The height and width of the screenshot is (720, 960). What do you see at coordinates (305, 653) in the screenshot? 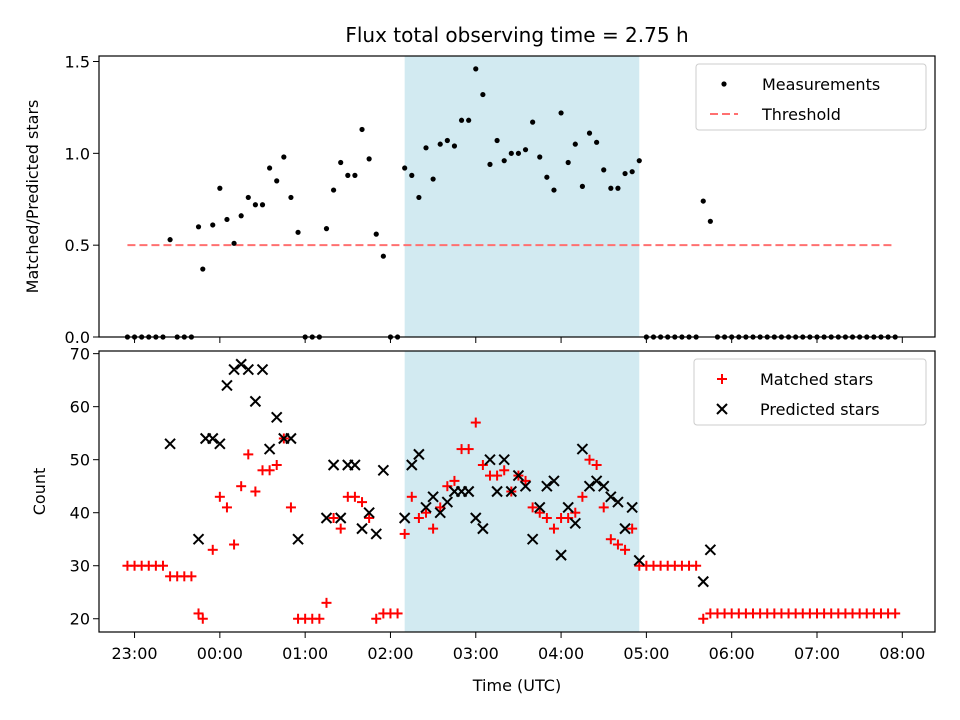
I see `x-tick-label: 01:00` at bounding box center [305, 653].